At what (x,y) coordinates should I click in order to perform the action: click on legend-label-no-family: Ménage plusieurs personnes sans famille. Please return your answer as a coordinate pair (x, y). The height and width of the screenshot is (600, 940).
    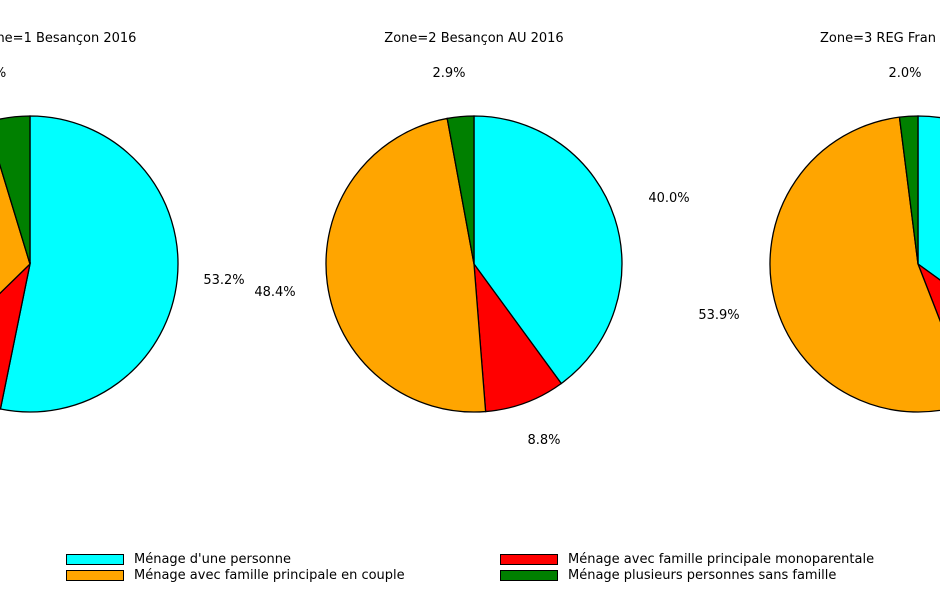
    Looking at the image, I should click on (702, 575).